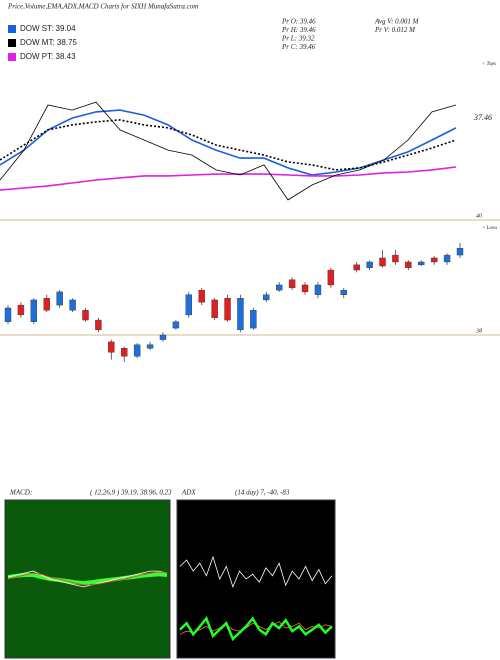  I want to click on price-stat: Pr O: 39.46, so click(298, 22).